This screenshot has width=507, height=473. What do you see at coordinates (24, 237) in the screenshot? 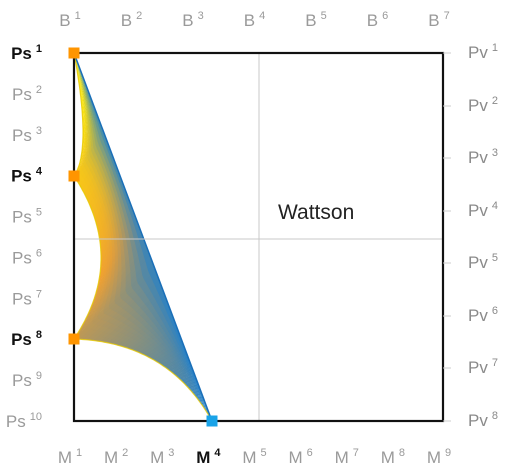
I see `left-axis-labels: Ps 1 Ps 2 Ps 3 Ps 4 Ps 5 Ps 6 Ps 7 Ps 8 Ps 9 Ps 10` at bounding box center [24, 237].